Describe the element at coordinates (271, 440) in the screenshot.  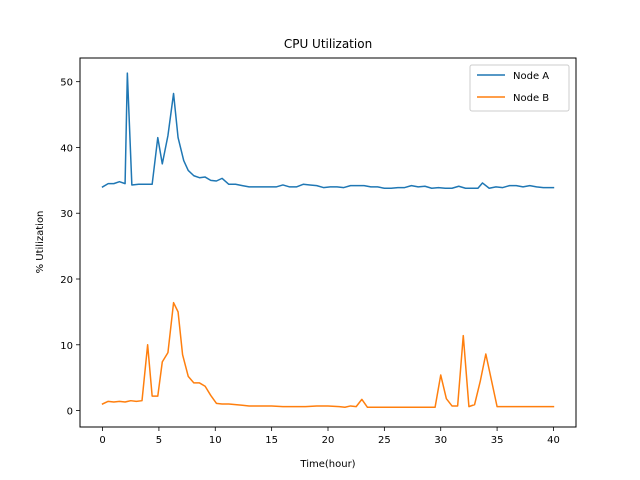
I see `x-tick-label: 15` at that location.